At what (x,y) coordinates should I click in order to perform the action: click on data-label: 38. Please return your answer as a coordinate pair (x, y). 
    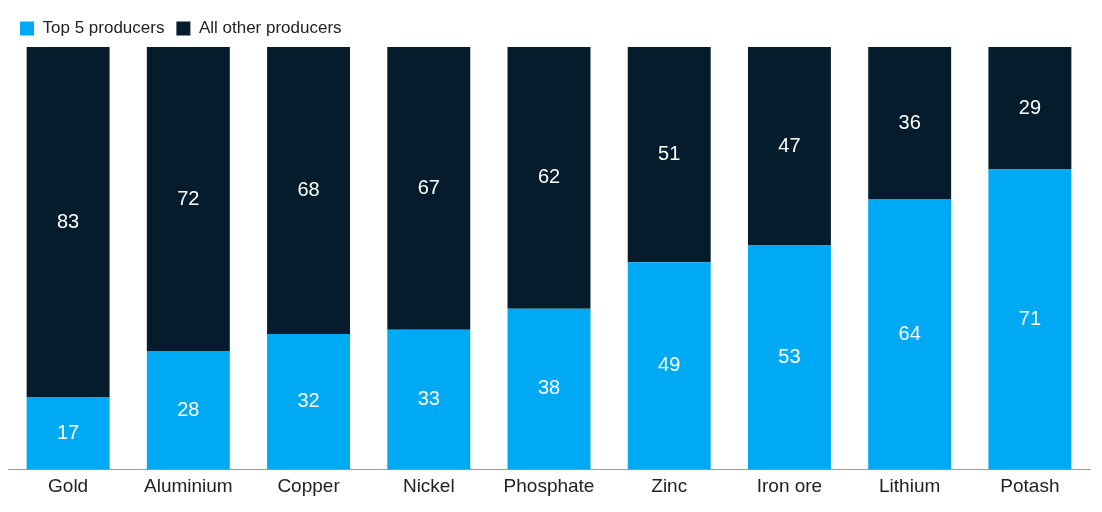
    Looking at the image, I should click on (549, 387).